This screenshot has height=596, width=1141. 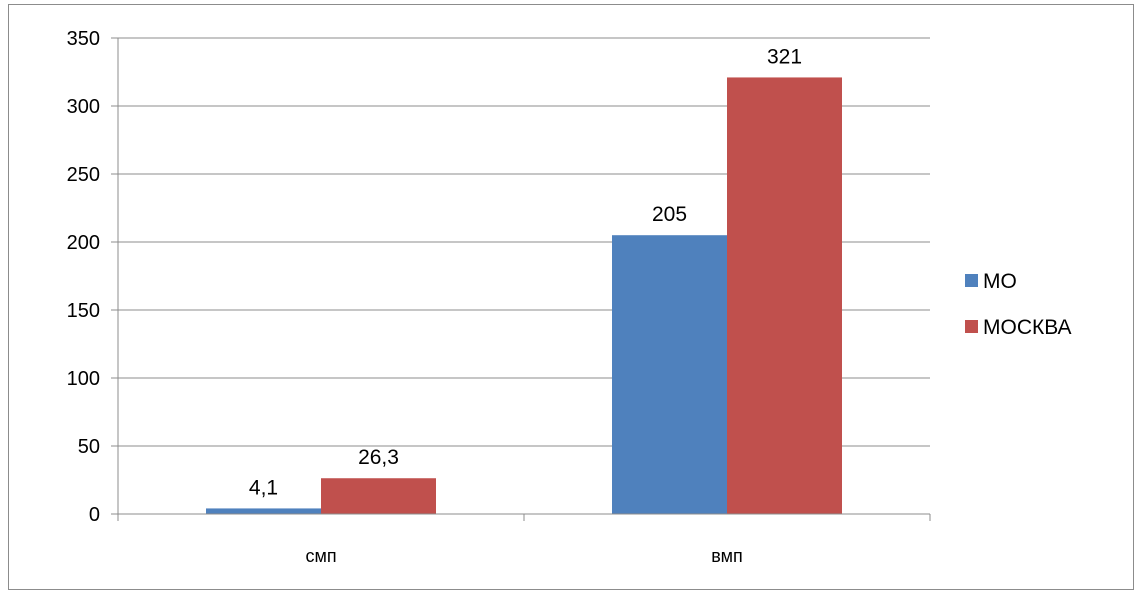 What do you see at coordinates (669, 374) in the screenshot?
I see `bar-mo-vmp` at bounding box center [669, 374].